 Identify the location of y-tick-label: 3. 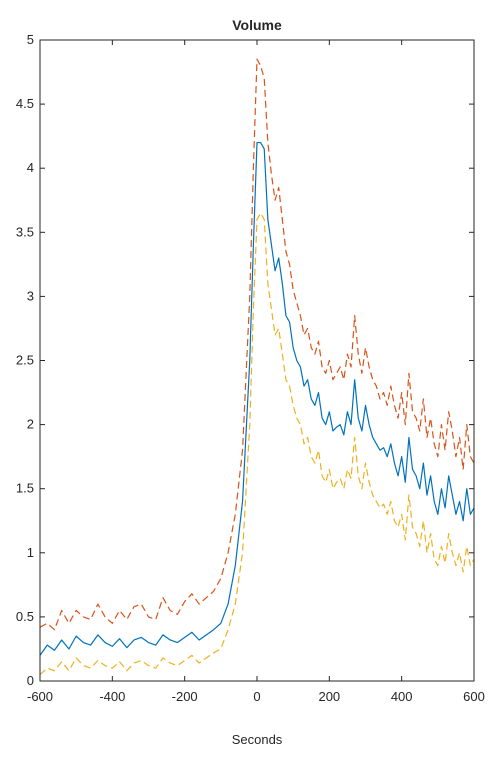
(30, 295).